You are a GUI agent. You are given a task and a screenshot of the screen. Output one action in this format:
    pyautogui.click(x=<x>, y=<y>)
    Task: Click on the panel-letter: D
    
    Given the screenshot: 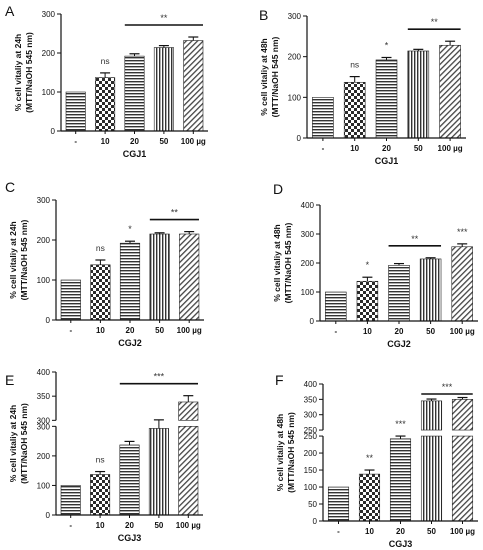 What is the action you would take?
    pyautogui.click(x=278, y=189)
    